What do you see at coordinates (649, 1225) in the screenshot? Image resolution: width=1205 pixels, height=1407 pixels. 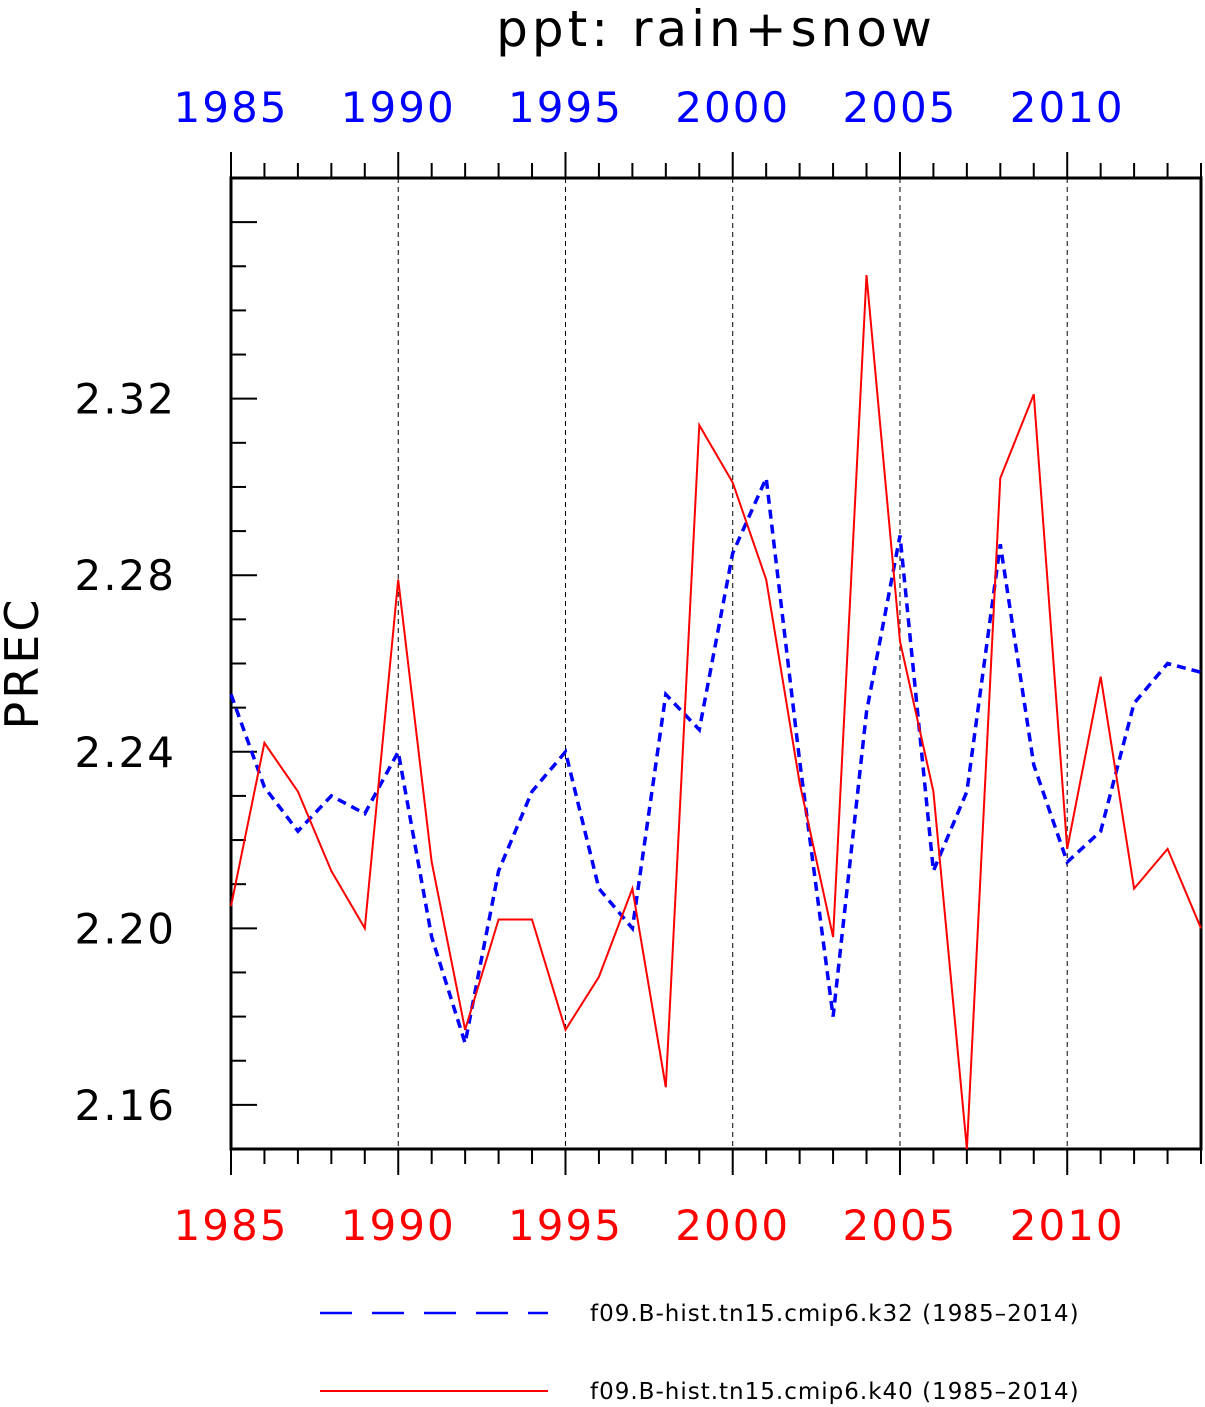 I see `bottom-axis-tick-labels: 1985 1990 1995 2000 2005 2010` at bounding box center [649, 1225].